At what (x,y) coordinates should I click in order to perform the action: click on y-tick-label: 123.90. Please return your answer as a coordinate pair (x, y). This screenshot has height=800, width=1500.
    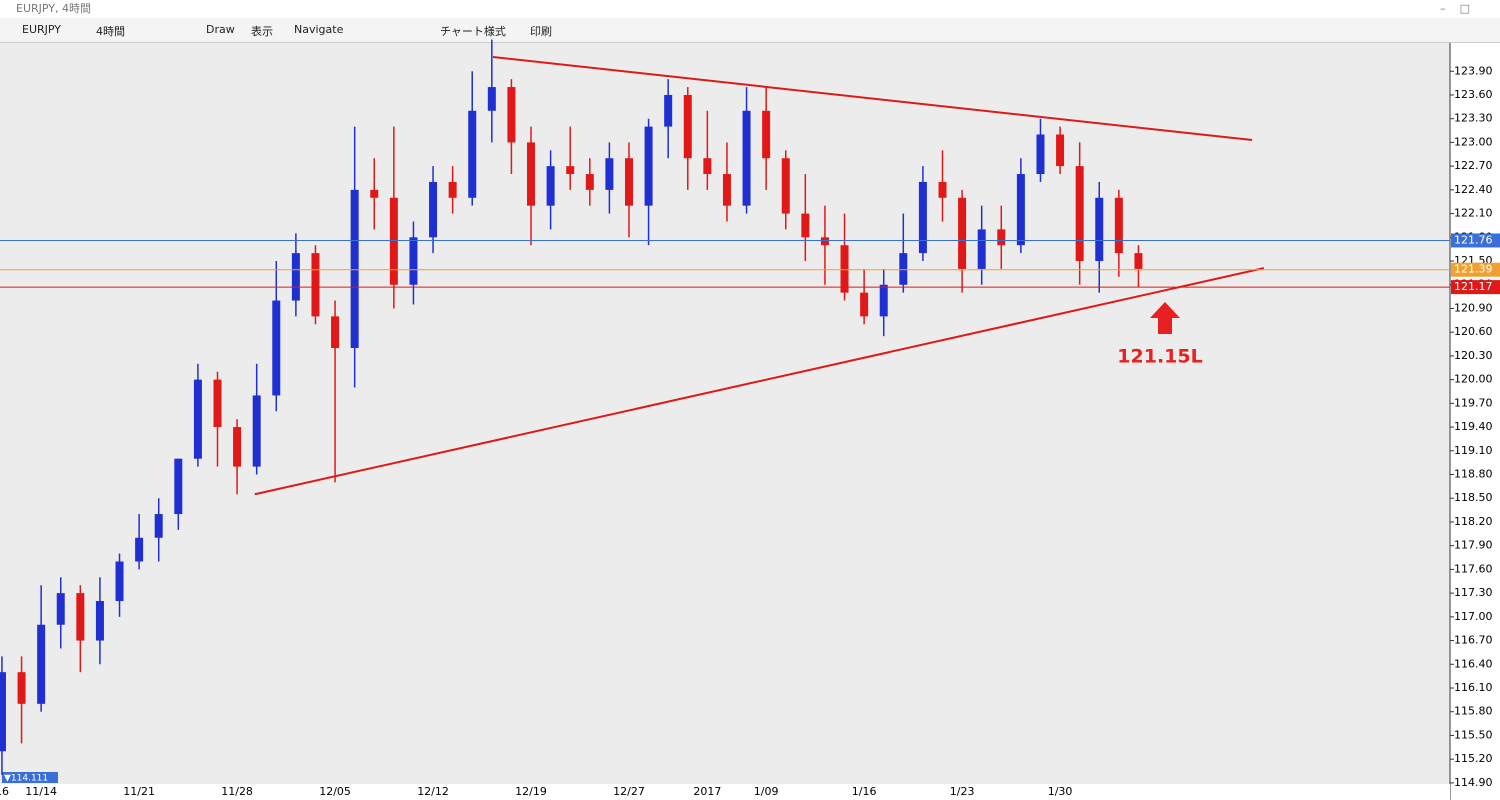
    Looking at the image, I should click on (1473, 70).